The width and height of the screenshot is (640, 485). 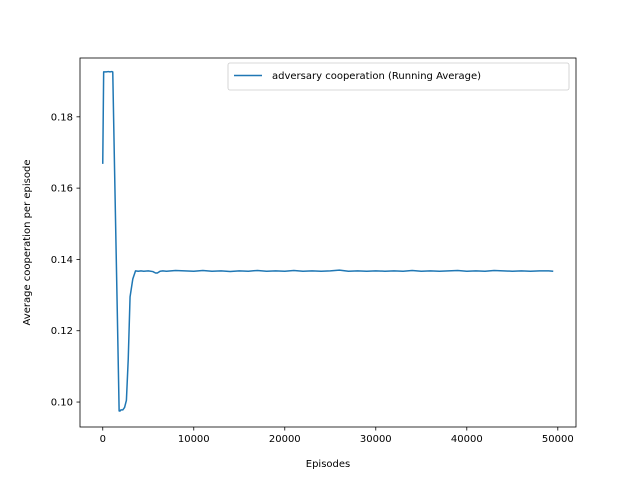 What do you see at coordinates (376, 76) in the screenshot?
I see `legend-label: adversary cooperation (Running Average)` at bounding box center [376, 76].